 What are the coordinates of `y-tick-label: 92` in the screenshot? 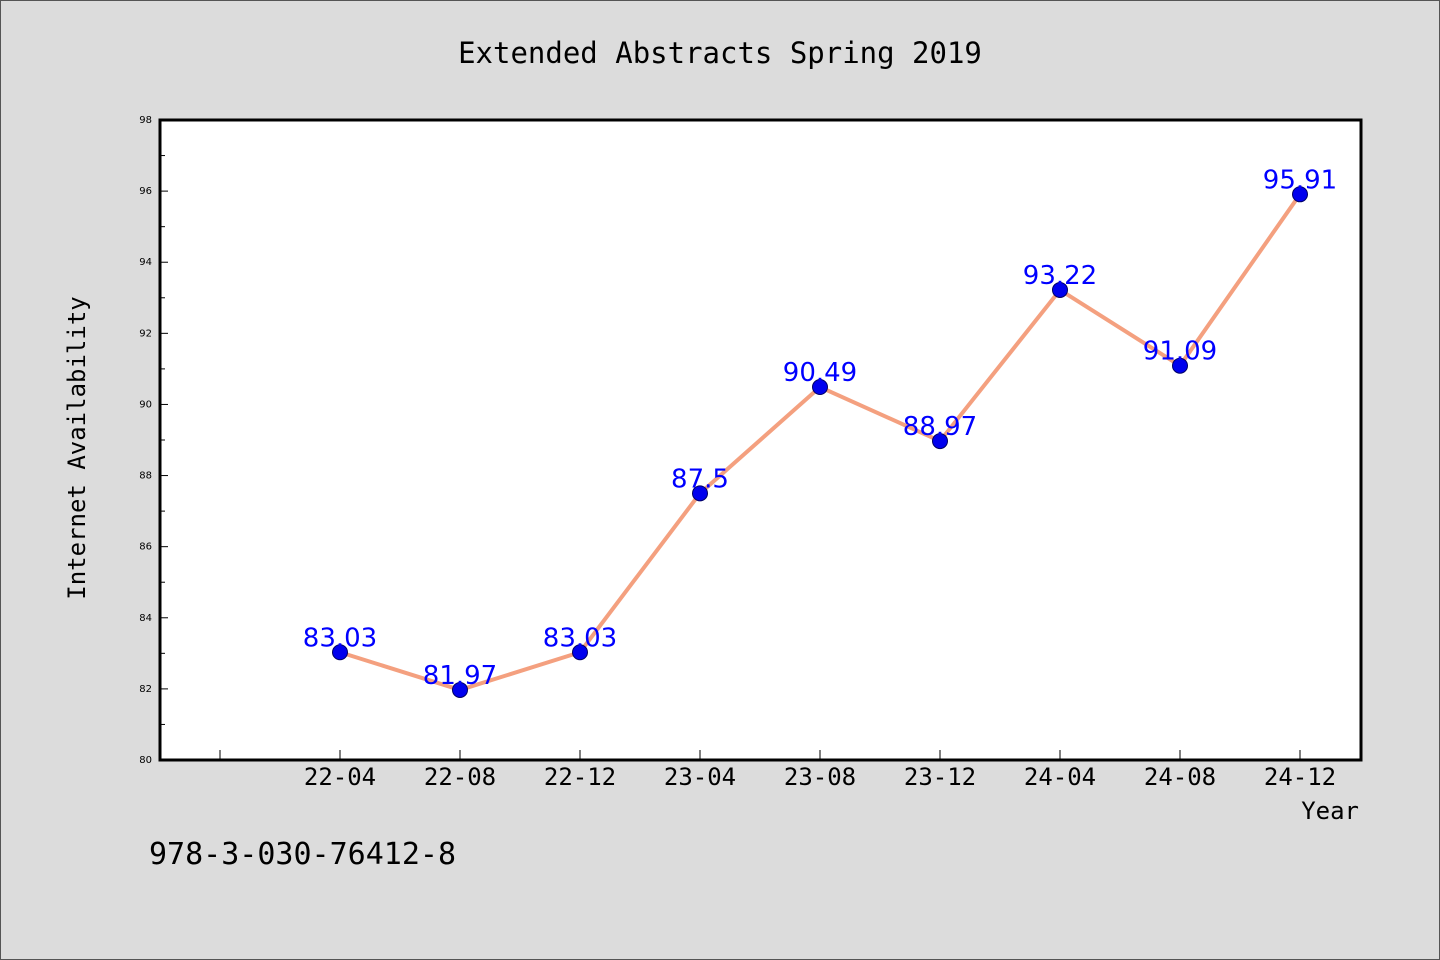 It's located at (145, 333).